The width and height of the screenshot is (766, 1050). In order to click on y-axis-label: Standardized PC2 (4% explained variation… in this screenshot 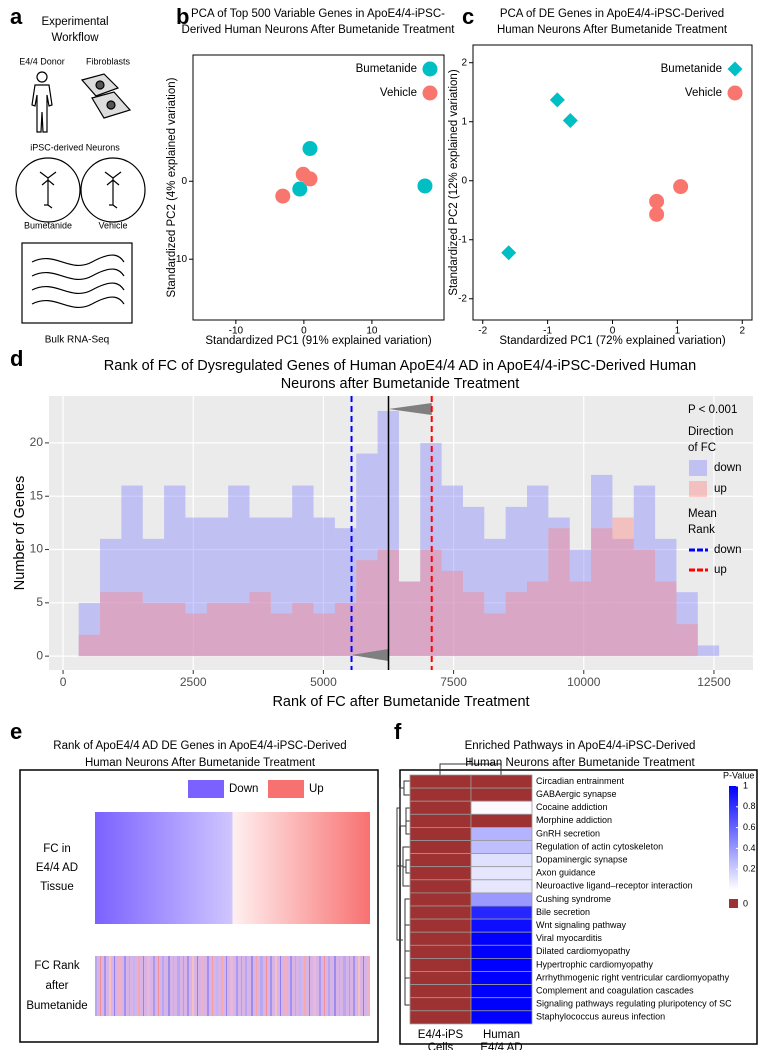, I will do `click(172, 187)`.